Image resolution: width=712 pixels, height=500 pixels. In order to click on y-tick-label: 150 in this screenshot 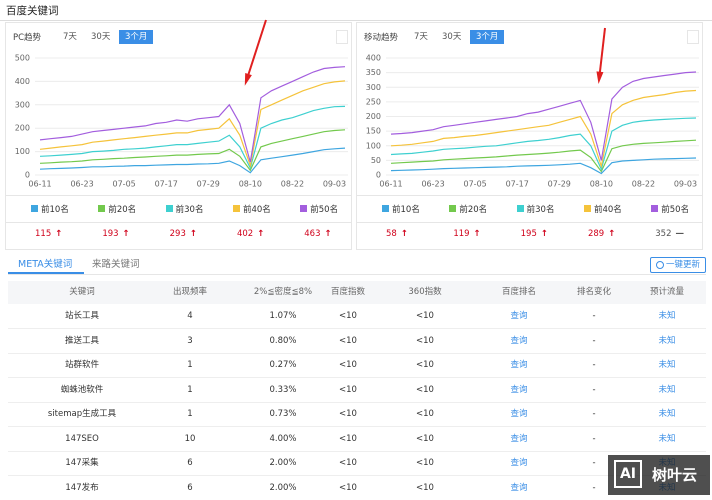, I will do `click(373, 131)`.